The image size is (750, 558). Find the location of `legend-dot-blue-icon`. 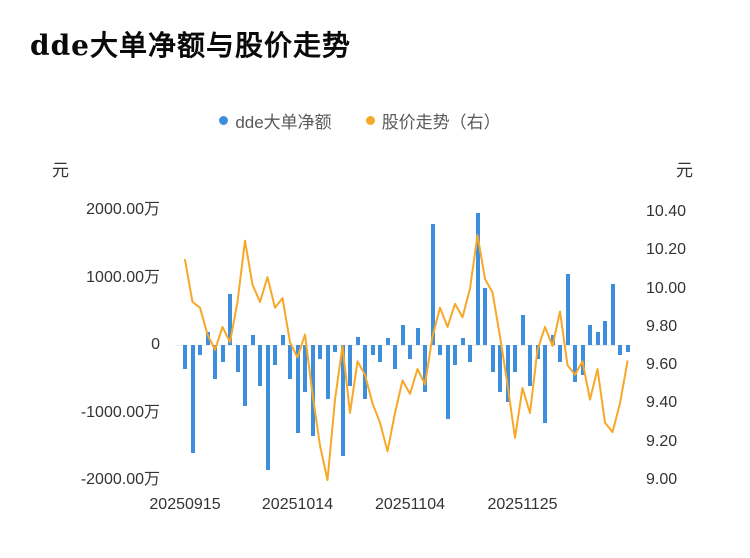

legend-dot-blue-icon is located at coordinates (224, 120).